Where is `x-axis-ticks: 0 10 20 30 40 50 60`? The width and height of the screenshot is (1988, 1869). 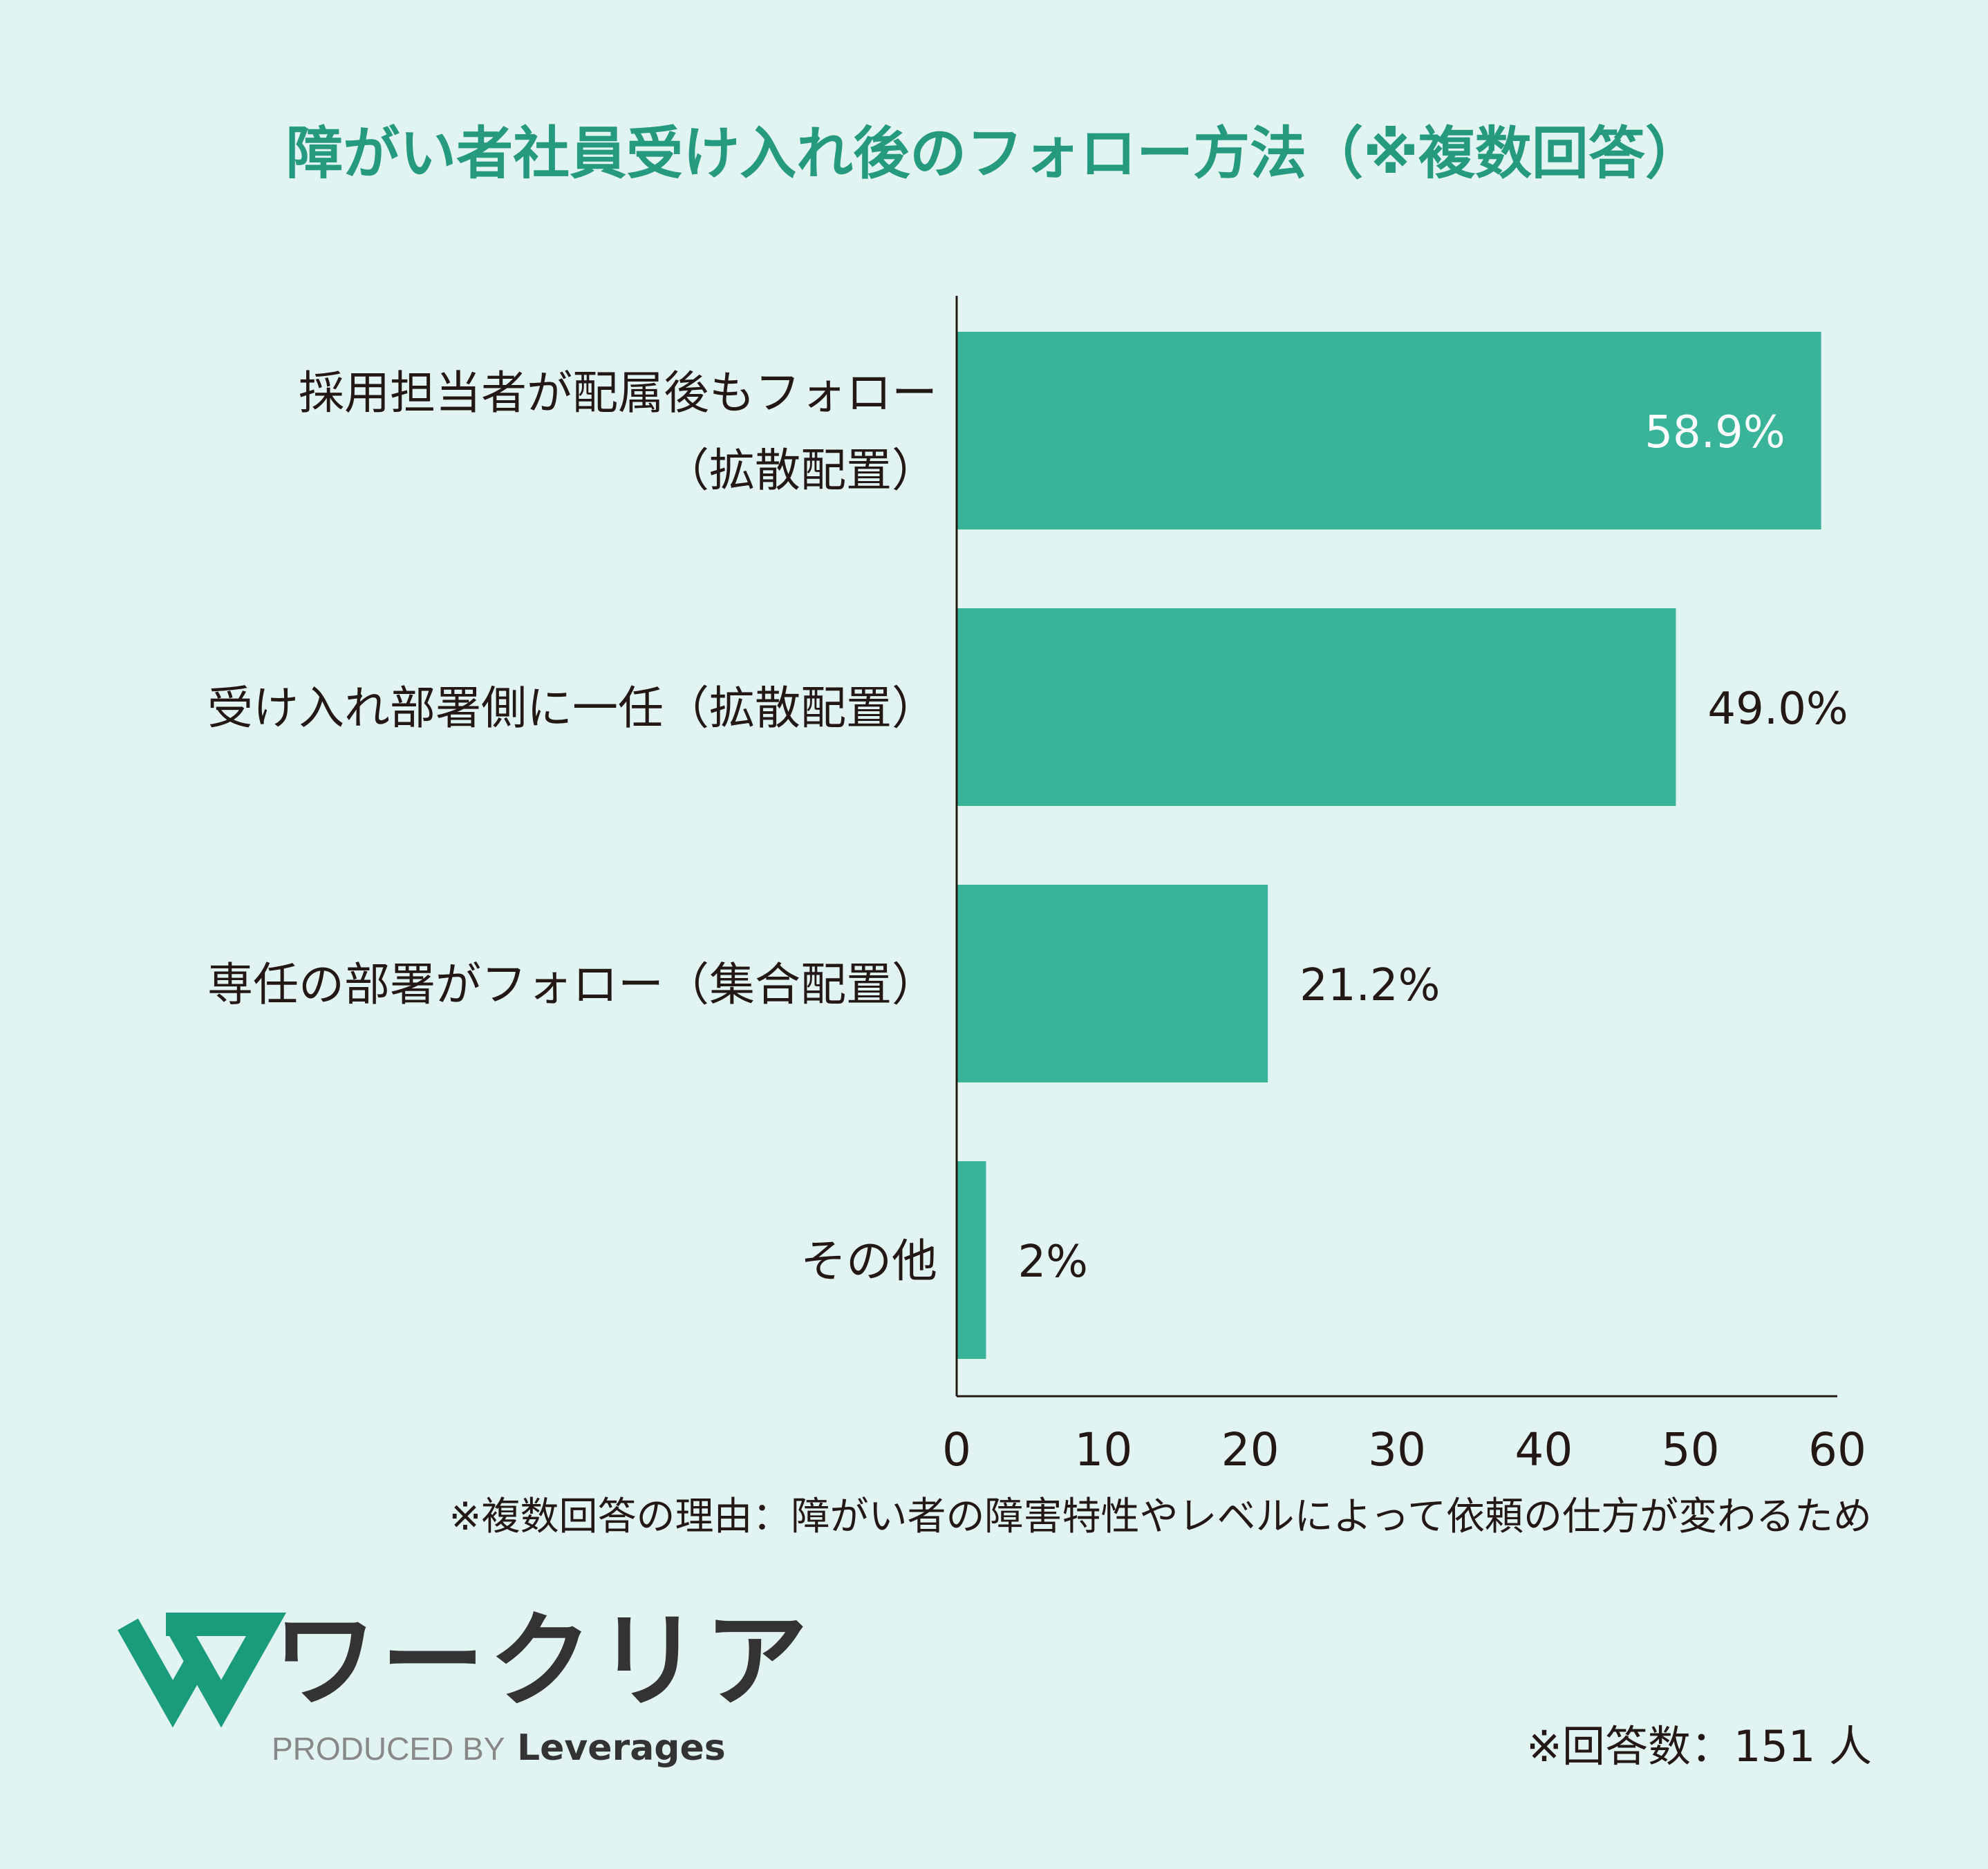 x-axis-ticks: 0 10 20 30 40 50 60 is located at coordinates (1404, 1450).